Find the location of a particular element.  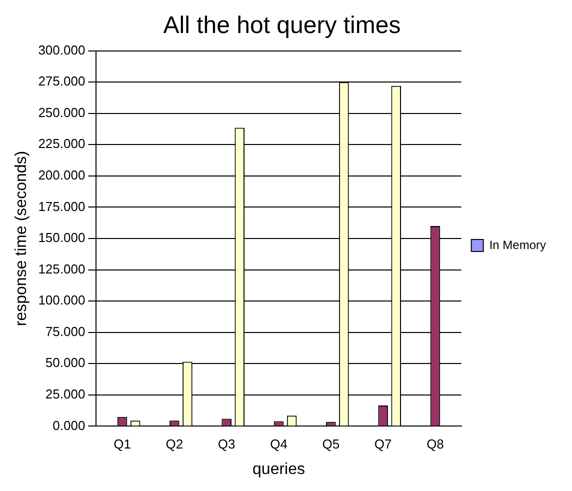

chart-title: All the hot query times is located at coordinates (282, 26).